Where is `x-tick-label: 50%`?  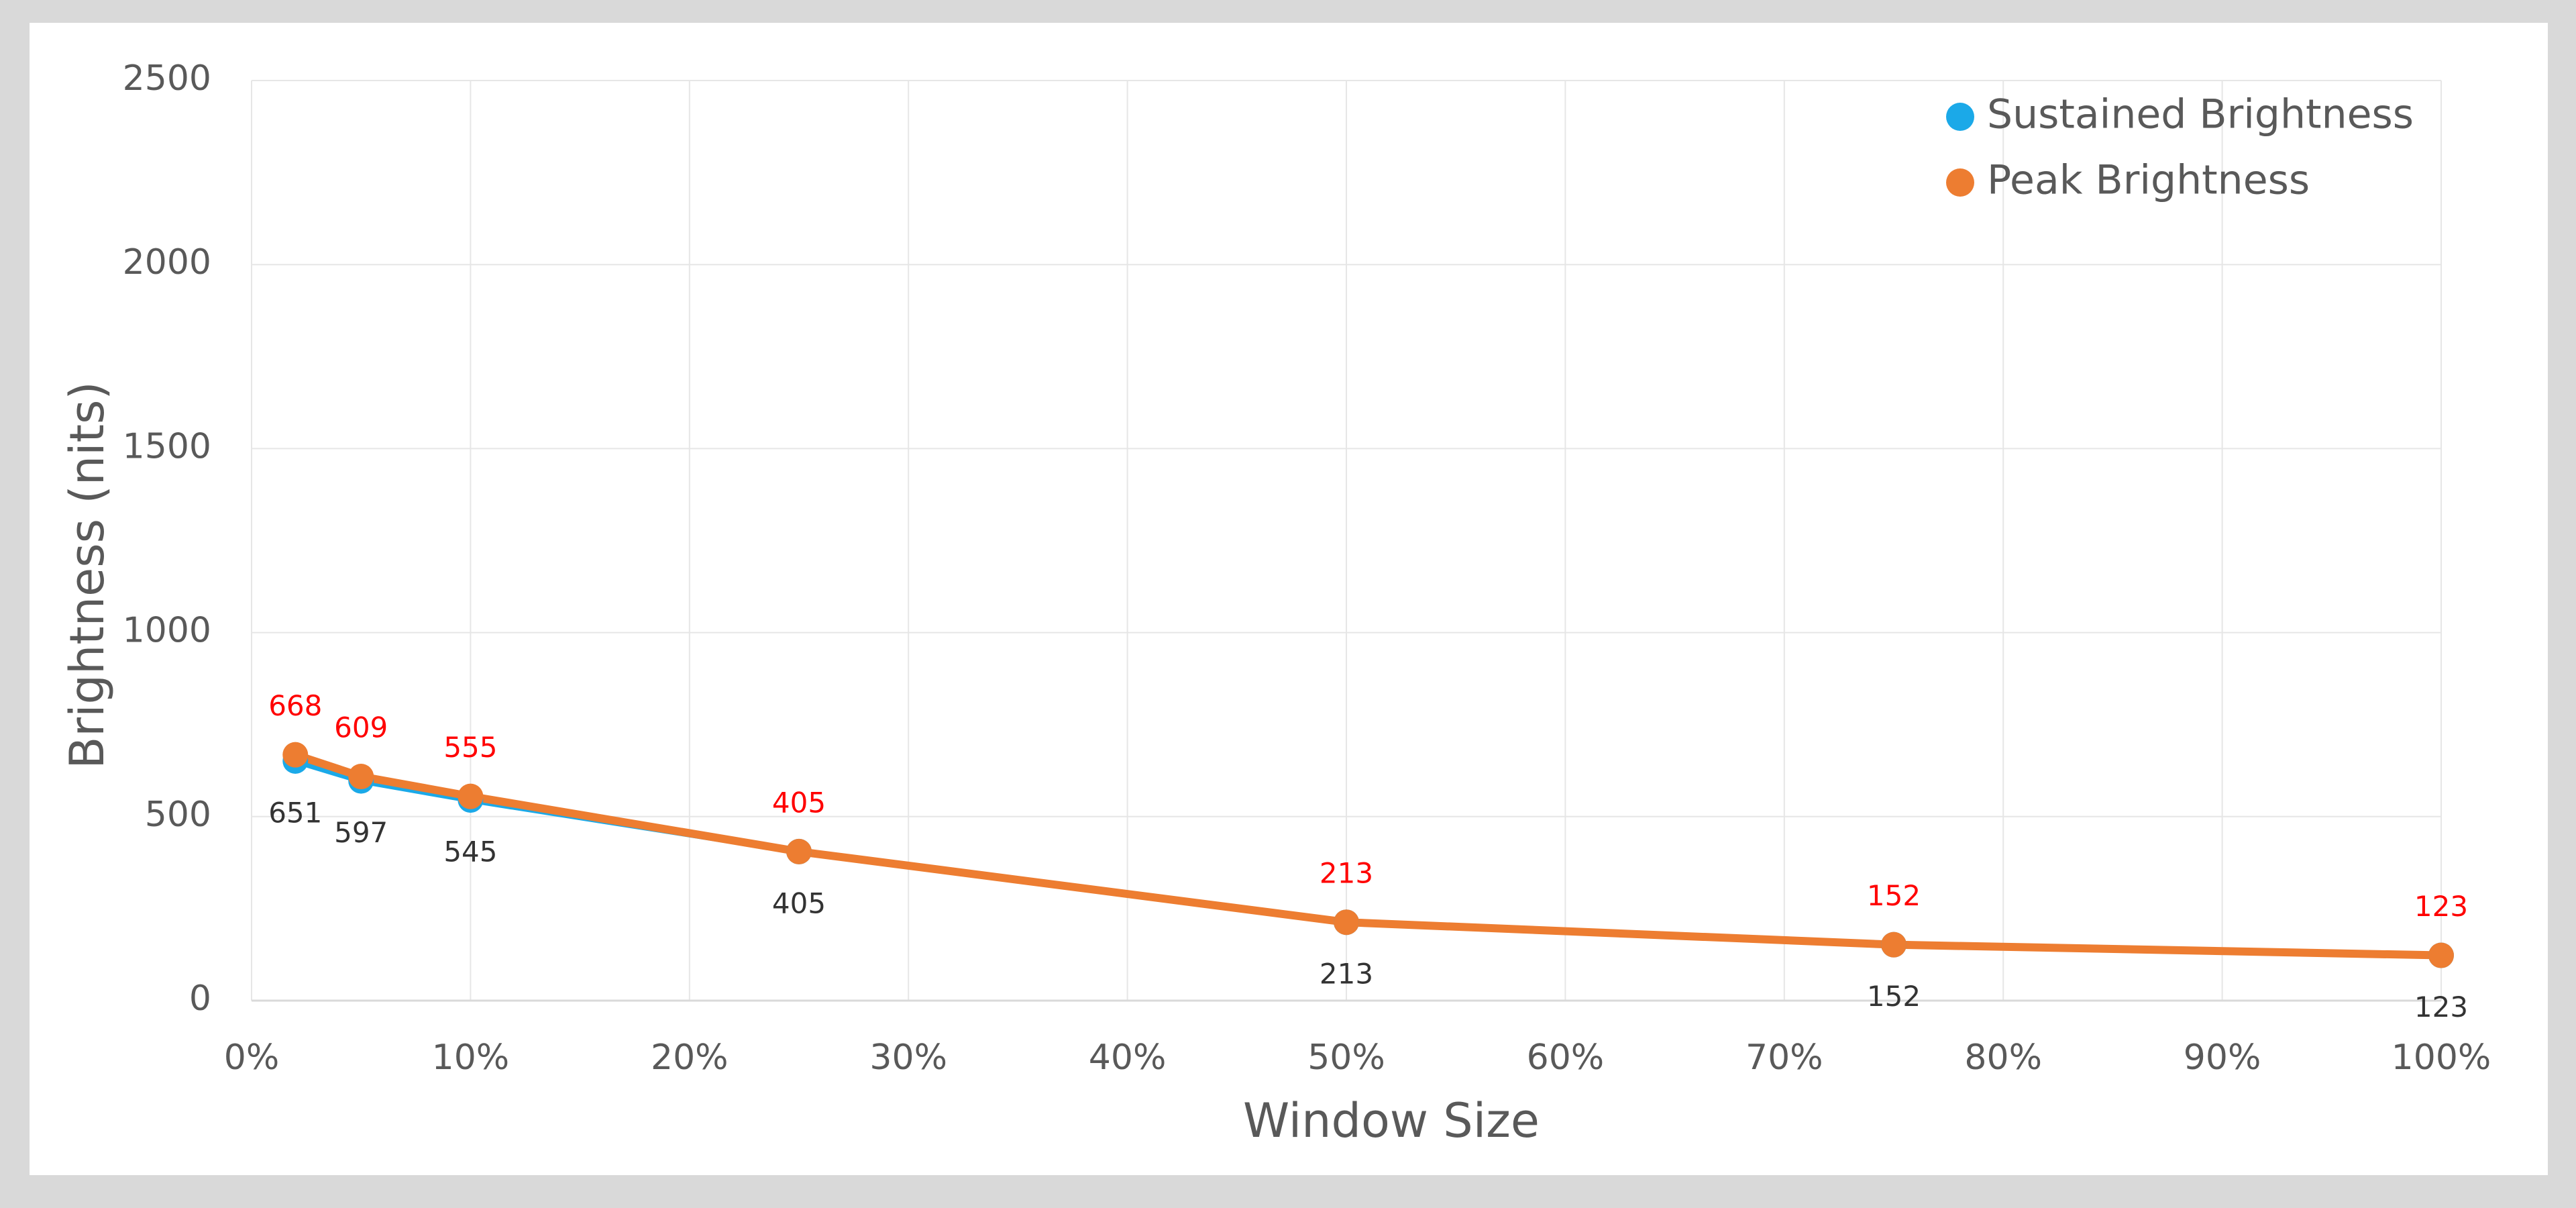 x-tick-label: 50% is located at coordinates (1346, 1058).